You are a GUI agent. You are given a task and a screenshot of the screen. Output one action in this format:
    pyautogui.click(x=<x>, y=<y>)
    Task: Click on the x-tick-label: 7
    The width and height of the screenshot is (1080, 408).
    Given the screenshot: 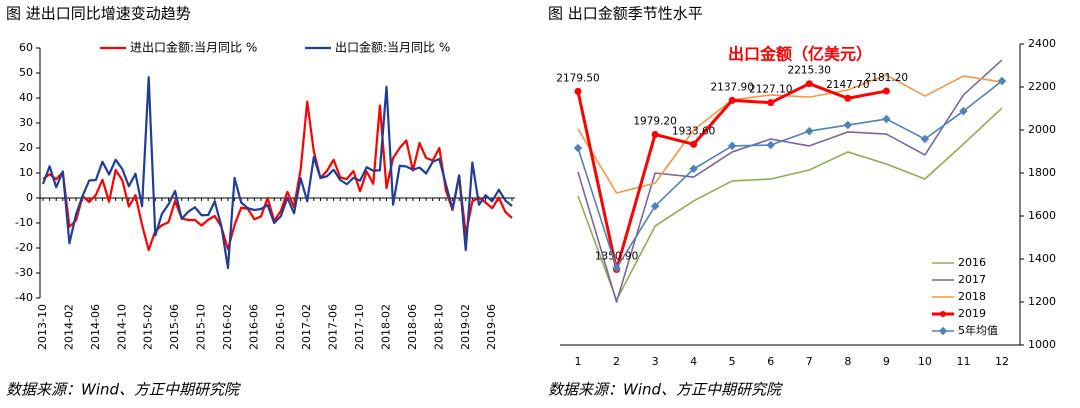 What is the action you would take?
    pyautogui.click(x=809, y=361)
    